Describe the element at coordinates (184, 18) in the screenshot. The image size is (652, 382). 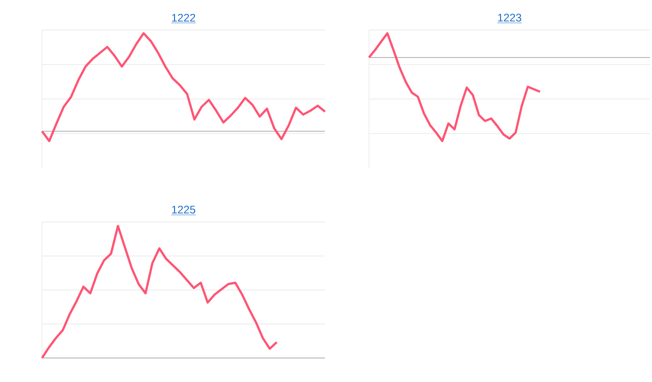
I see `chart-title: 1222` at that location.